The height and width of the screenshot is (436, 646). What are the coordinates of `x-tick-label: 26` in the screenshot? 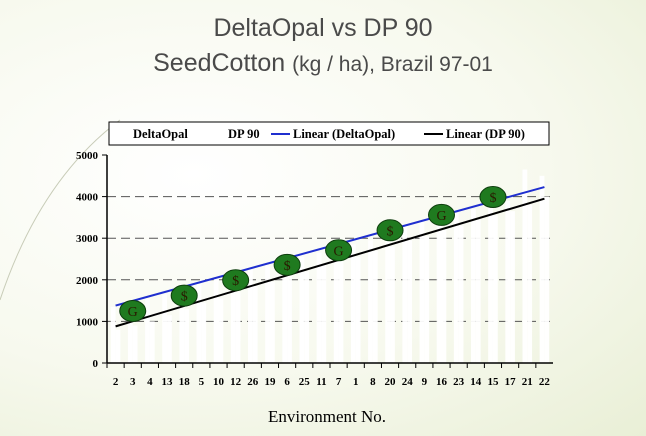 It's located at (253, 382).